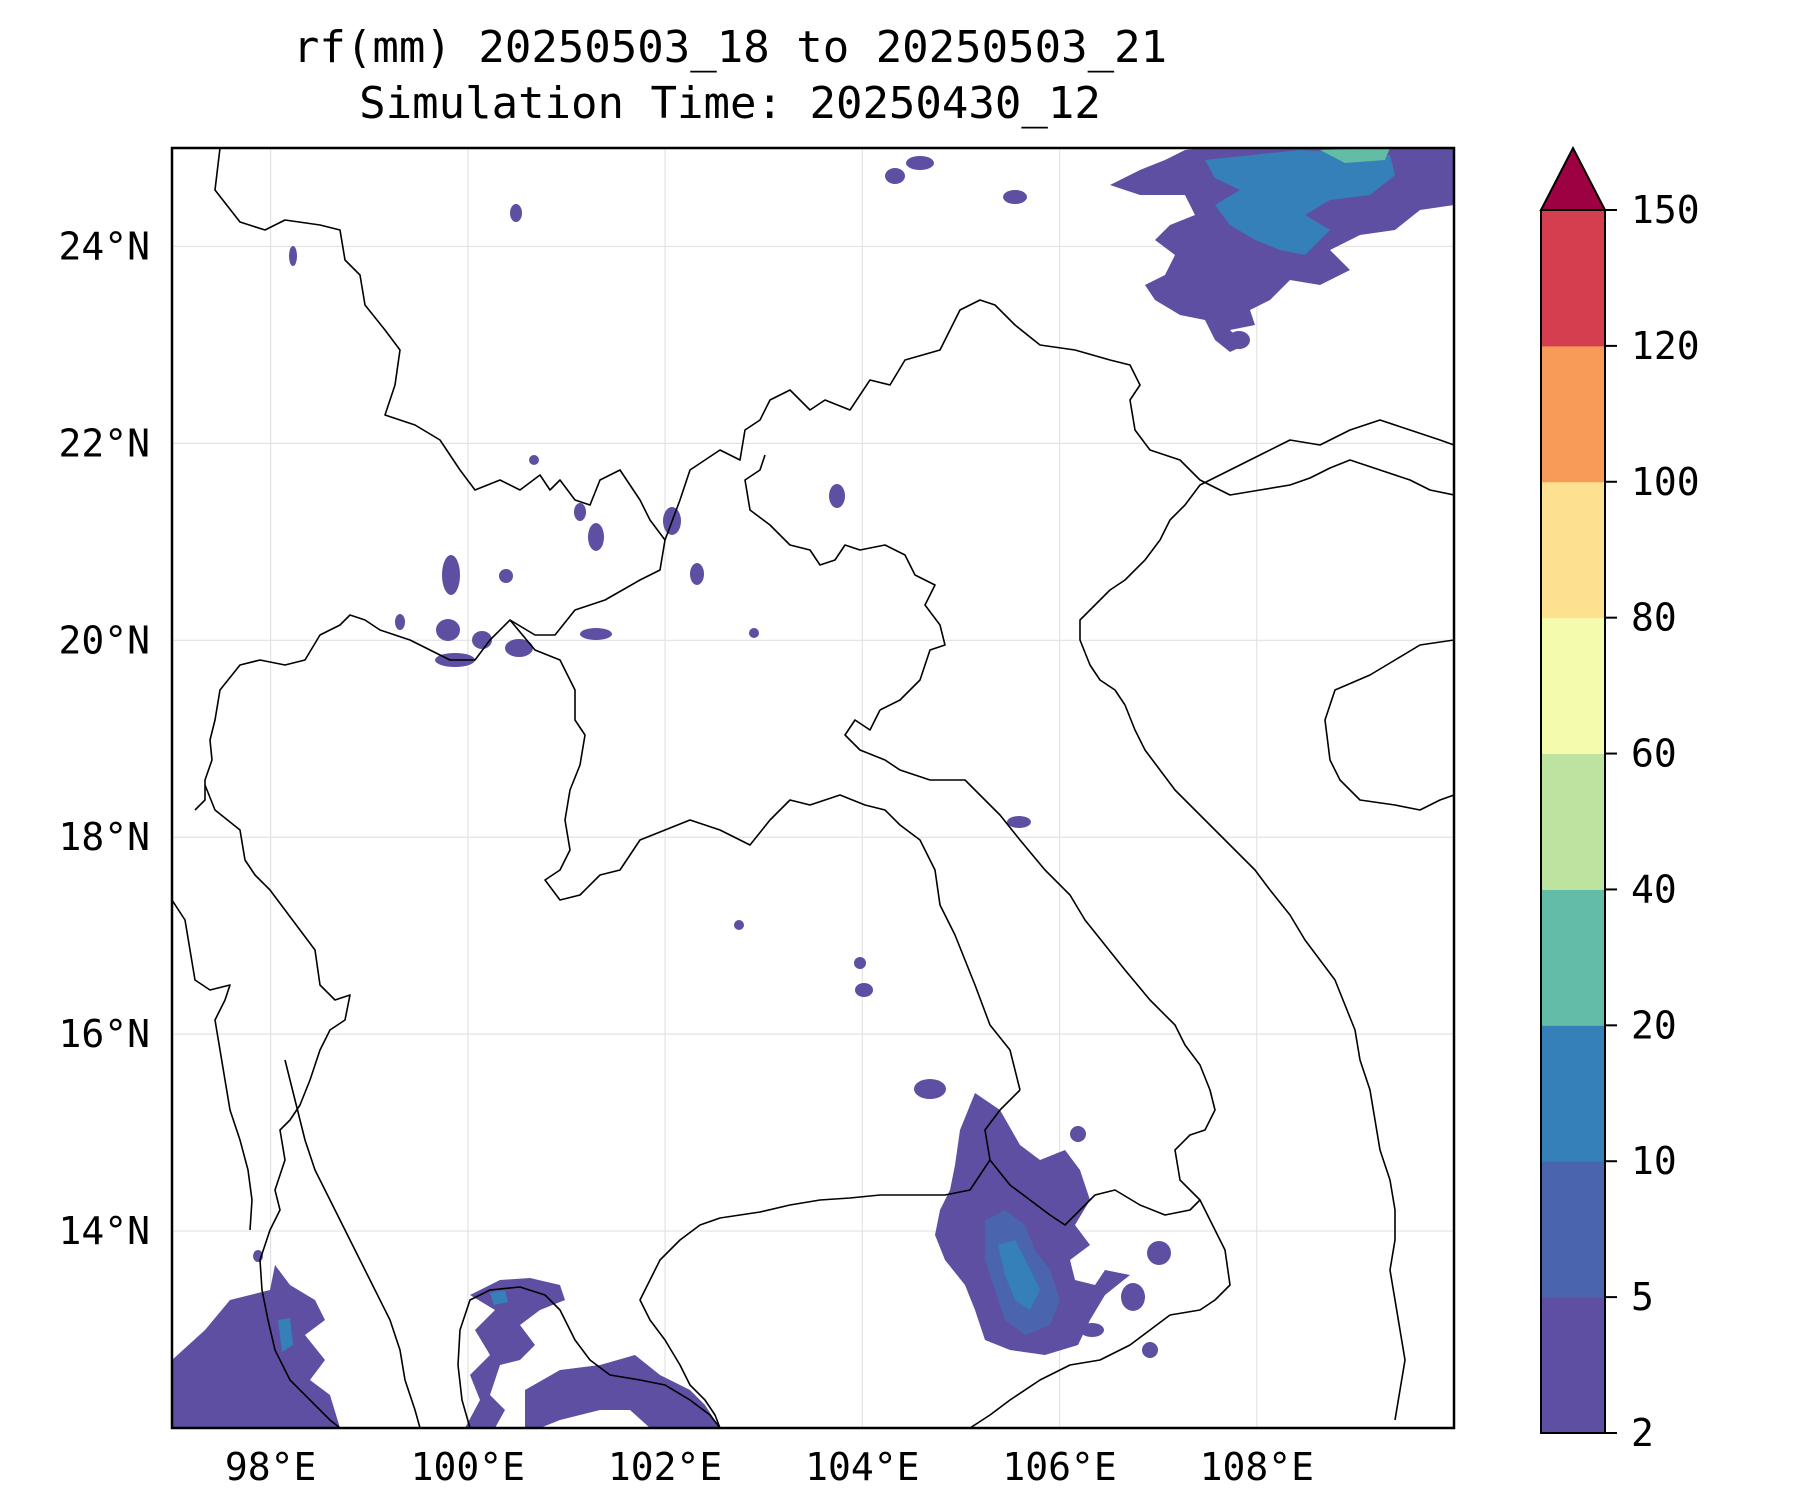 This screenshot has width=1800, height=1500. What do you see at coordinates (285, 1335) in the screenshot?
I see `southwest-rain-core` at bounding box center [285, 1335].